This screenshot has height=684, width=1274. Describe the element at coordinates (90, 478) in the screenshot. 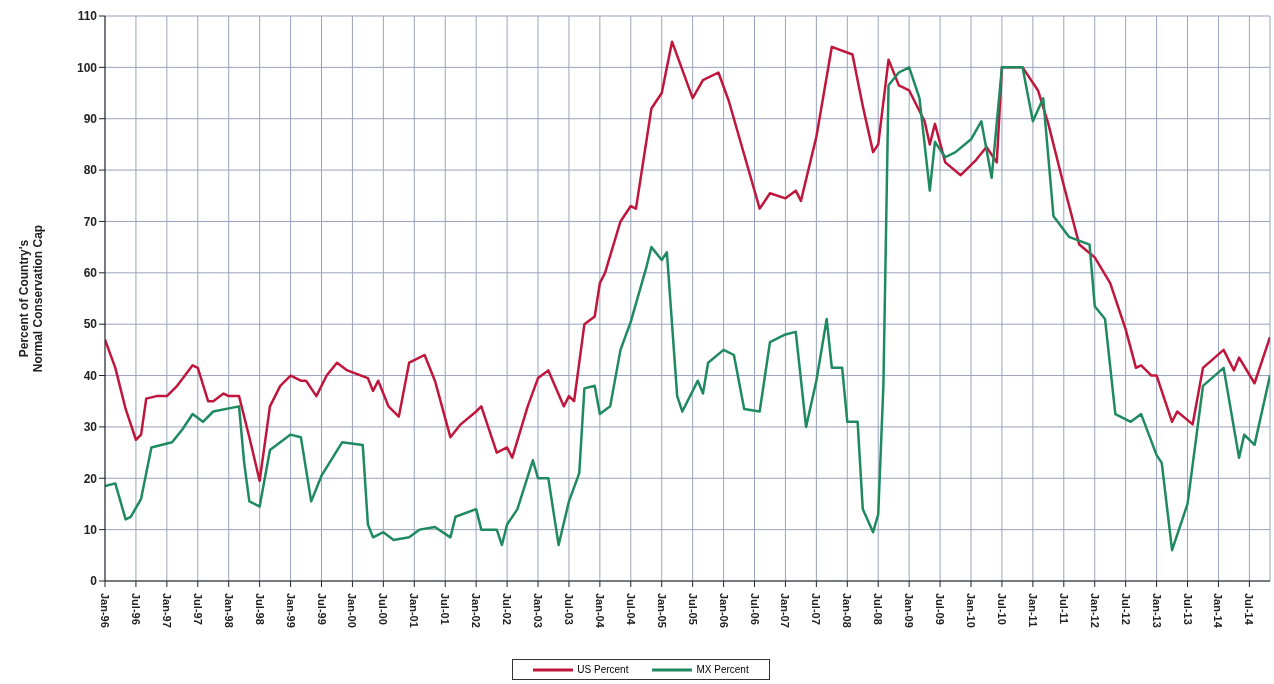

I see `y-tick-label: 20` at that location.